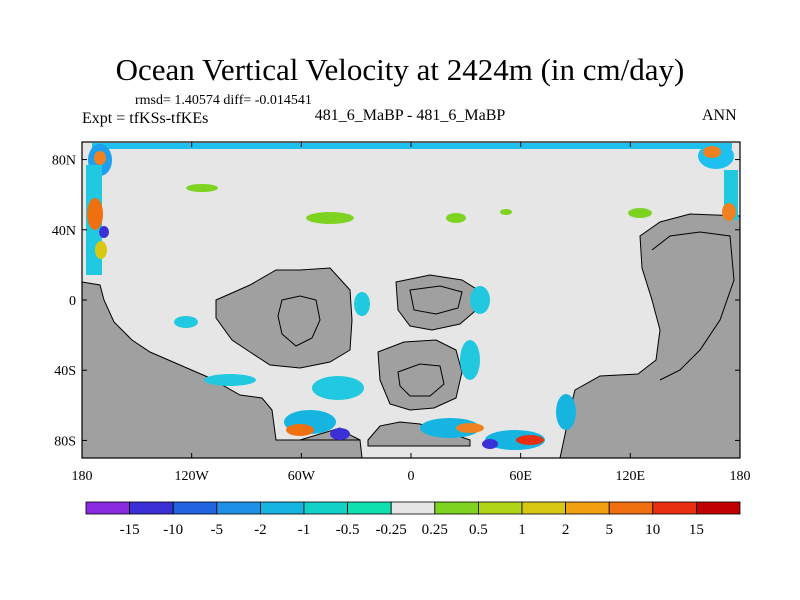 This screenshot has width=800, height=600. I want to click on patch-west-cold, so click(104, 232).